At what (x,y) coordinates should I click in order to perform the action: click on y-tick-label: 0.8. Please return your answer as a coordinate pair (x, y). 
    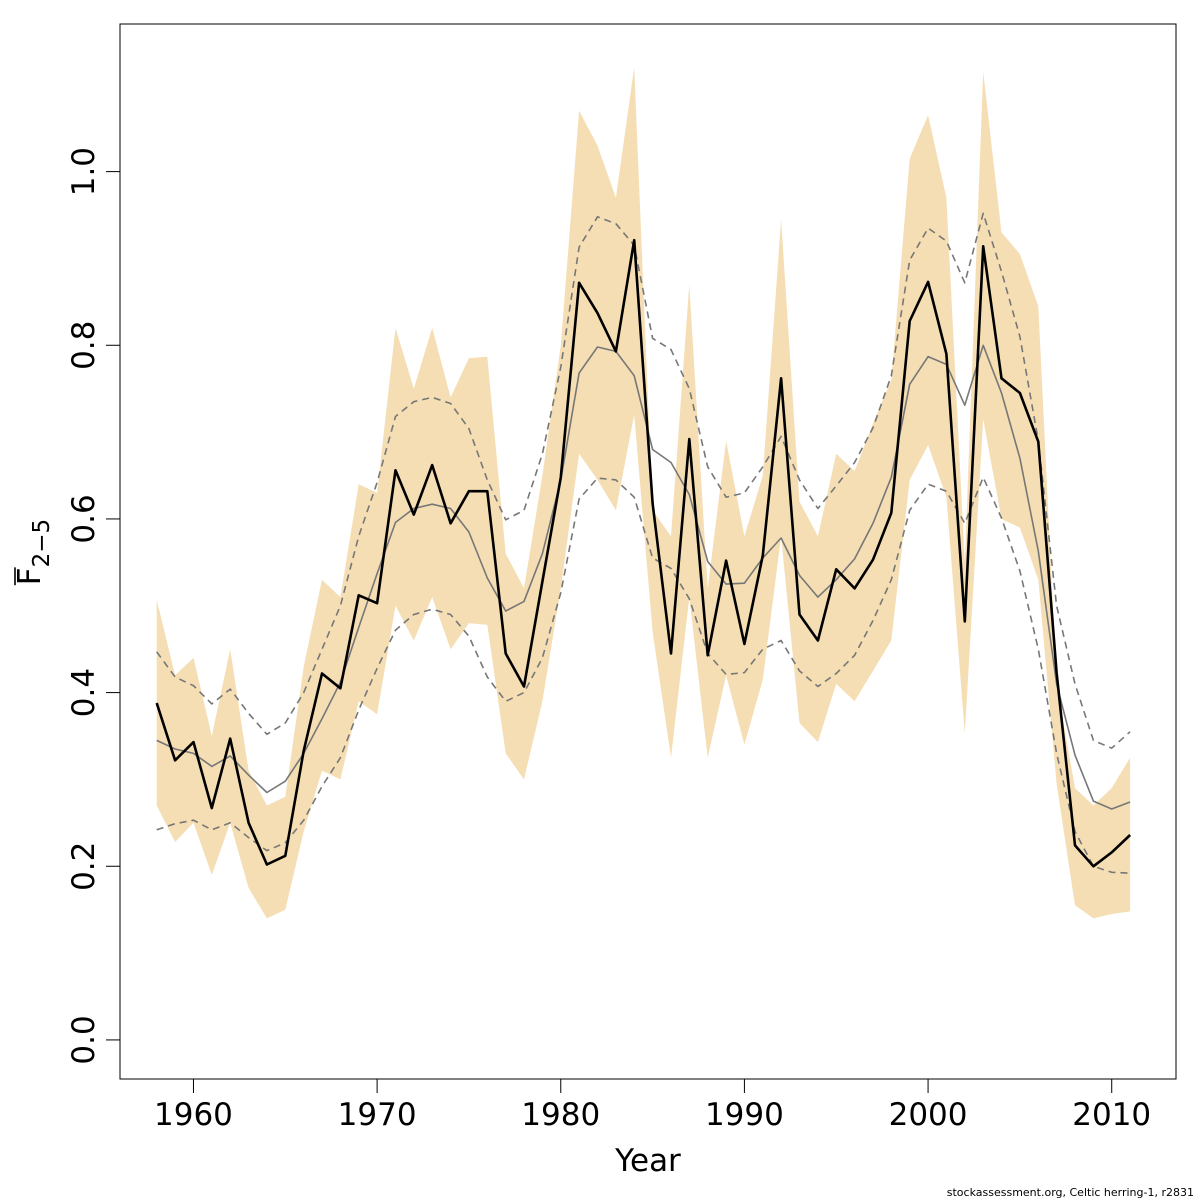
    Looking at the image, I should click on (84, 345).